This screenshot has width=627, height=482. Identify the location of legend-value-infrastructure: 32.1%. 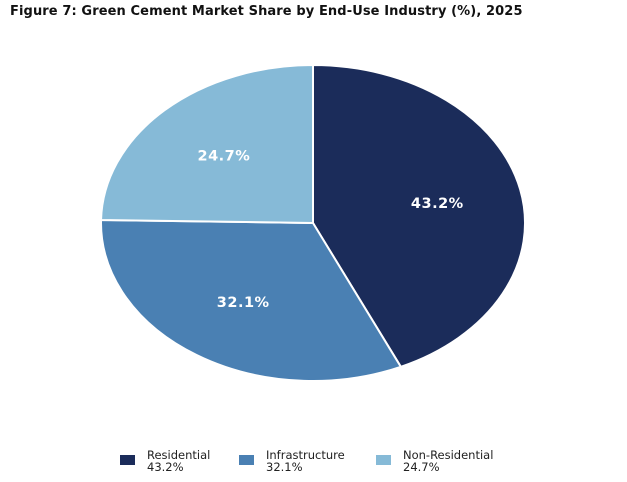
(284, 467).